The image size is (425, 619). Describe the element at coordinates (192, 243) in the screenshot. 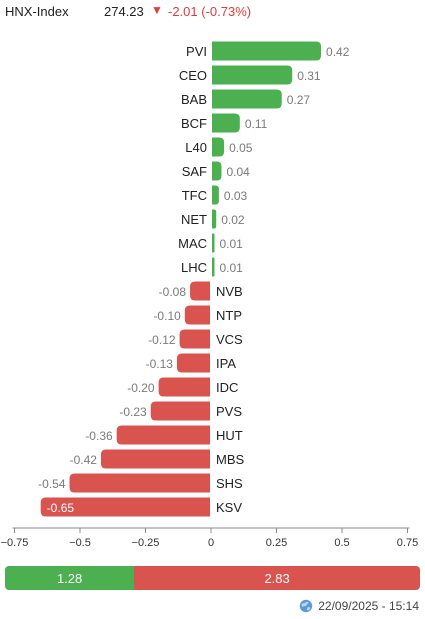

I see `category-label-MAC: MAC` at that location.